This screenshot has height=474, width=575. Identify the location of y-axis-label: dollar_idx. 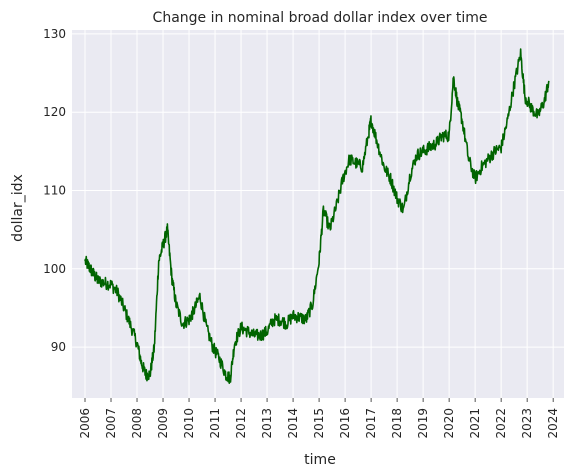
(18, 208).